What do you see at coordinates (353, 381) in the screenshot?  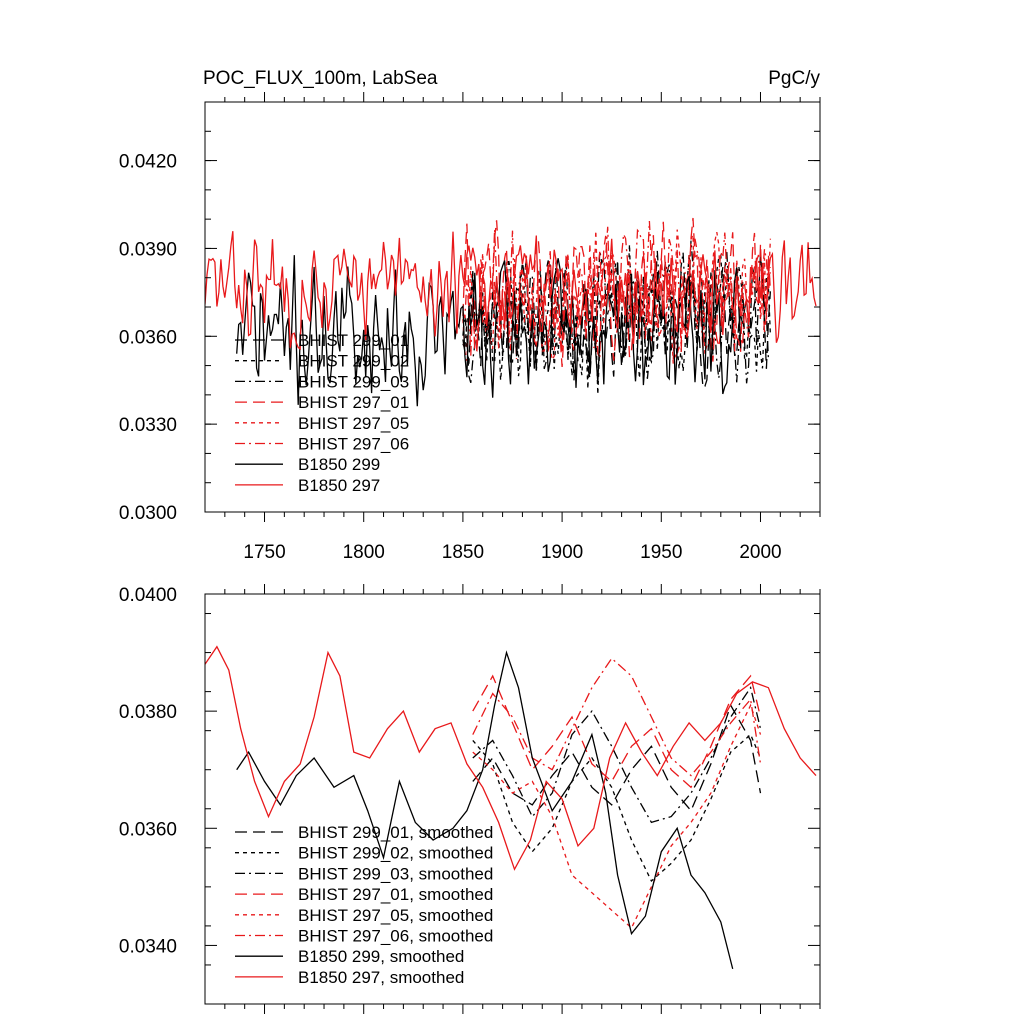 I see `legend-label: BHIST 299_03` at bounding box center [353, 381].